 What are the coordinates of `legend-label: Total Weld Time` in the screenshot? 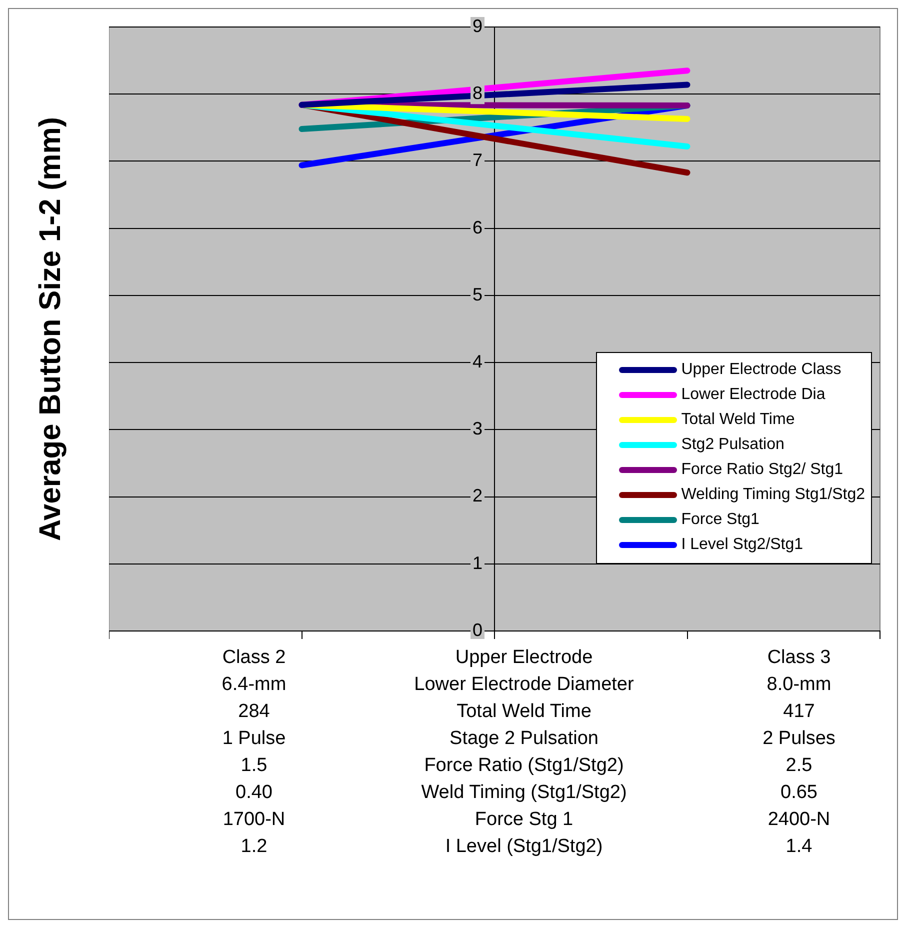 It's located at (738, 419).